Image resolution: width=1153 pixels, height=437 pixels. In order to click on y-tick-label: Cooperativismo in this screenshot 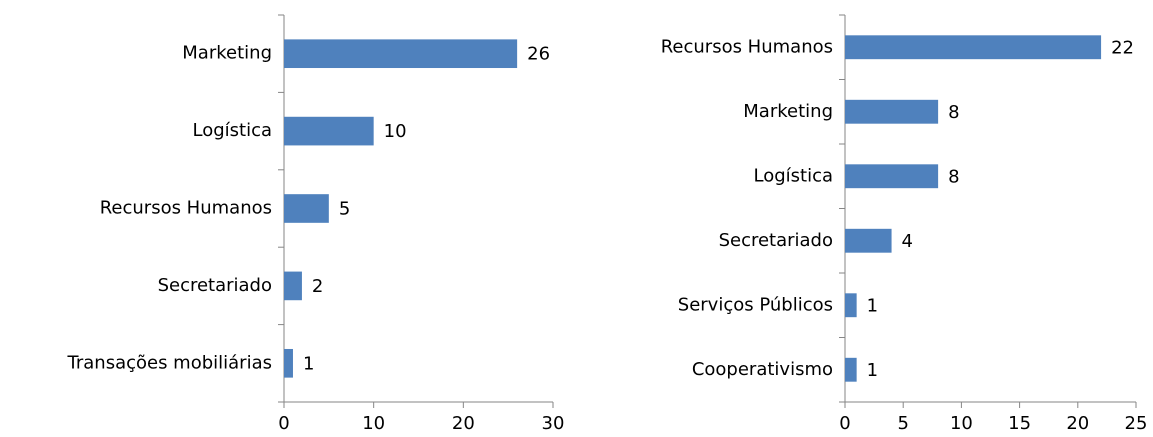, I will do `click(762, 369)`.